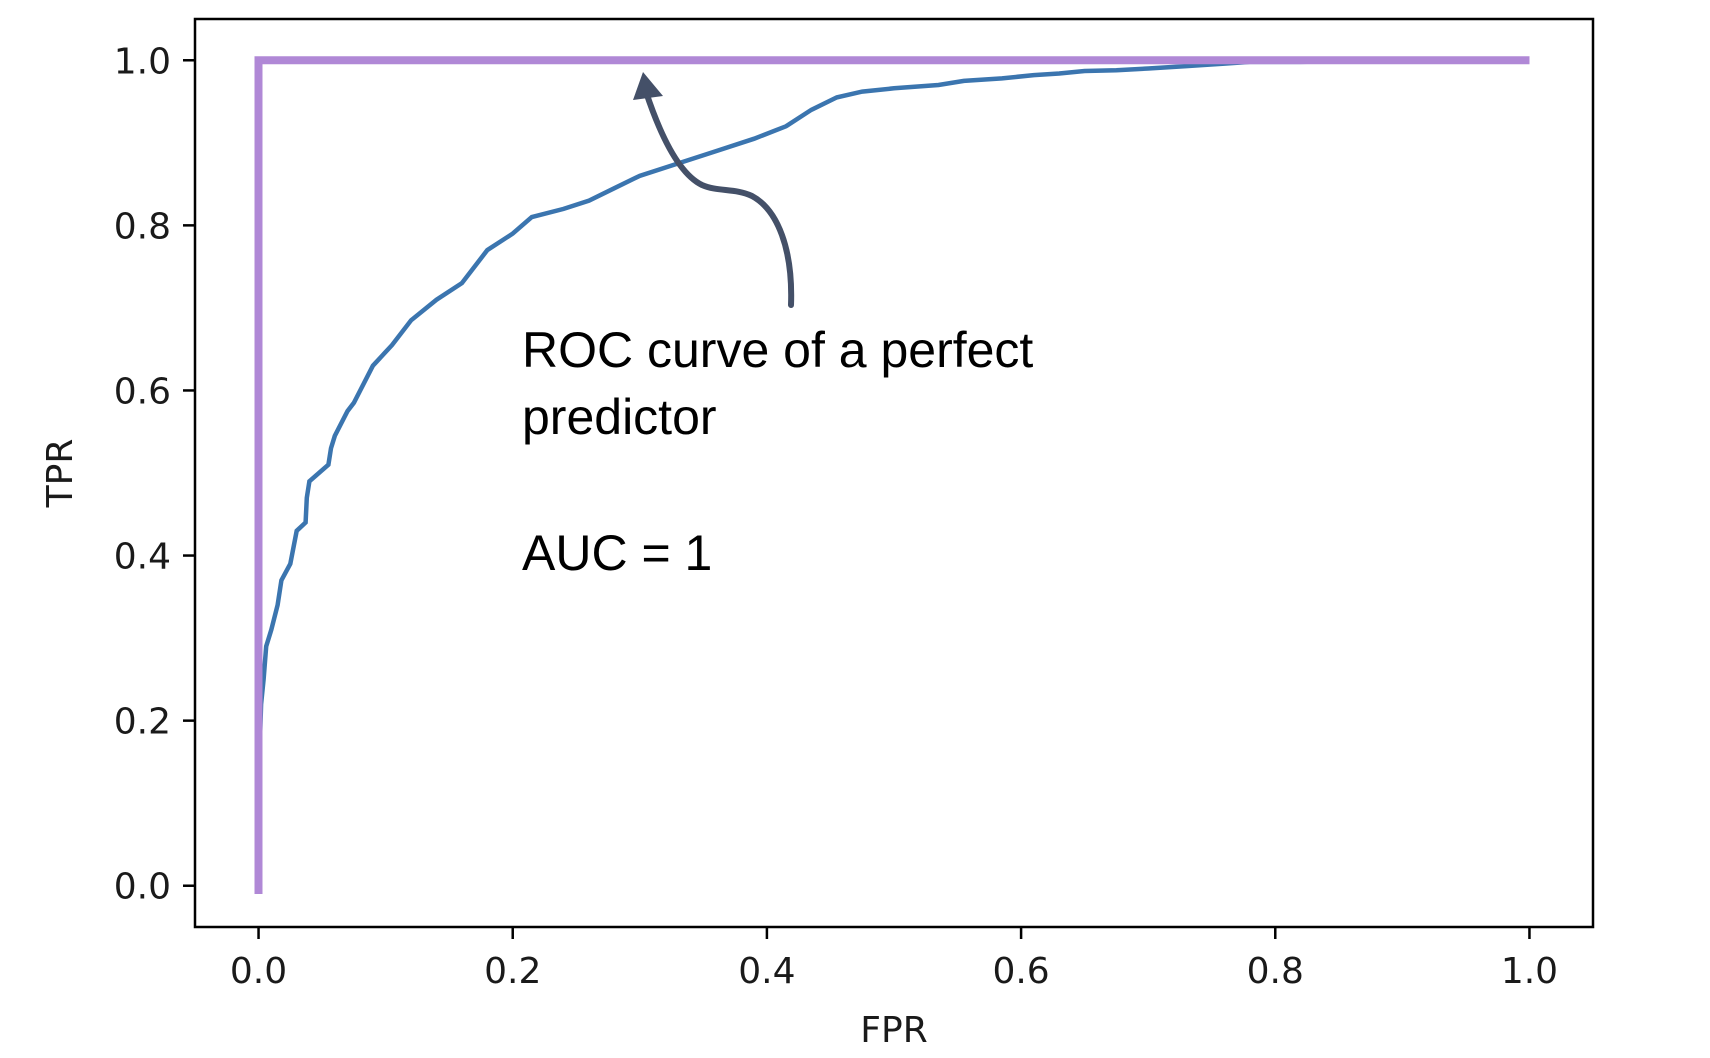  I want to click on annotation-arrowhead, so click(648, 86).